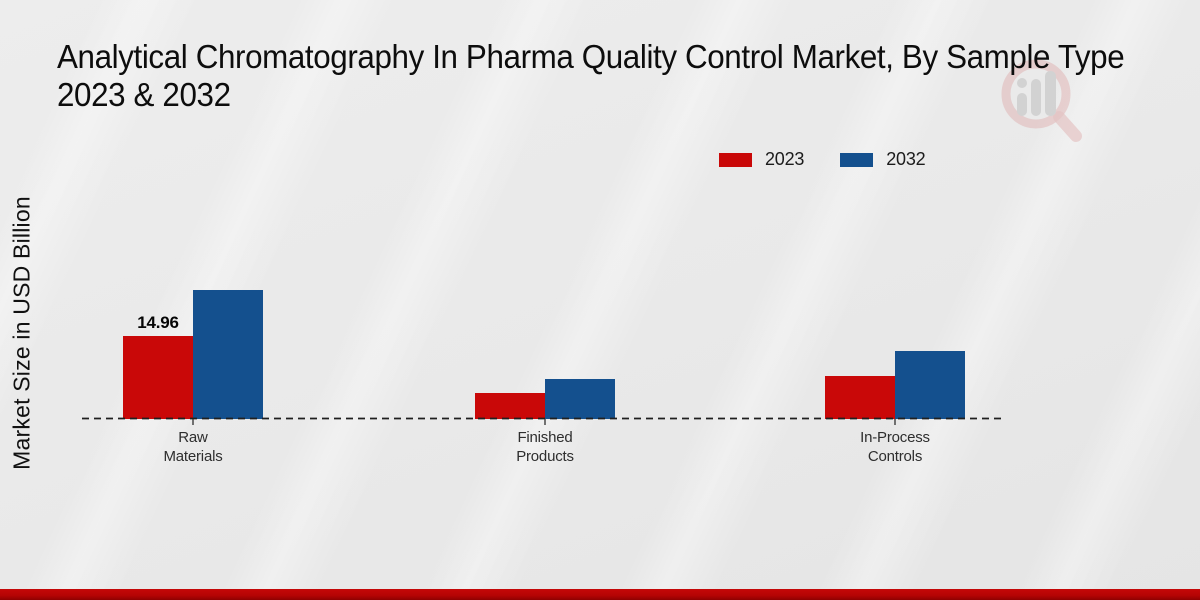 The width and height of the screenshot is (1200, 600). I want to click on magnifier-bar-chart-icon, so click(1041, 100).